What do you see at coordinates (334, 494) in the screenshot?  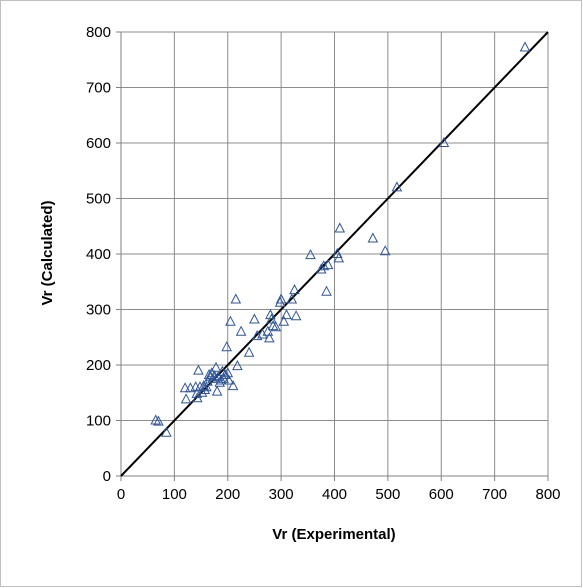 I see `x-tick-label: 400` at bounding box center [334, 494].